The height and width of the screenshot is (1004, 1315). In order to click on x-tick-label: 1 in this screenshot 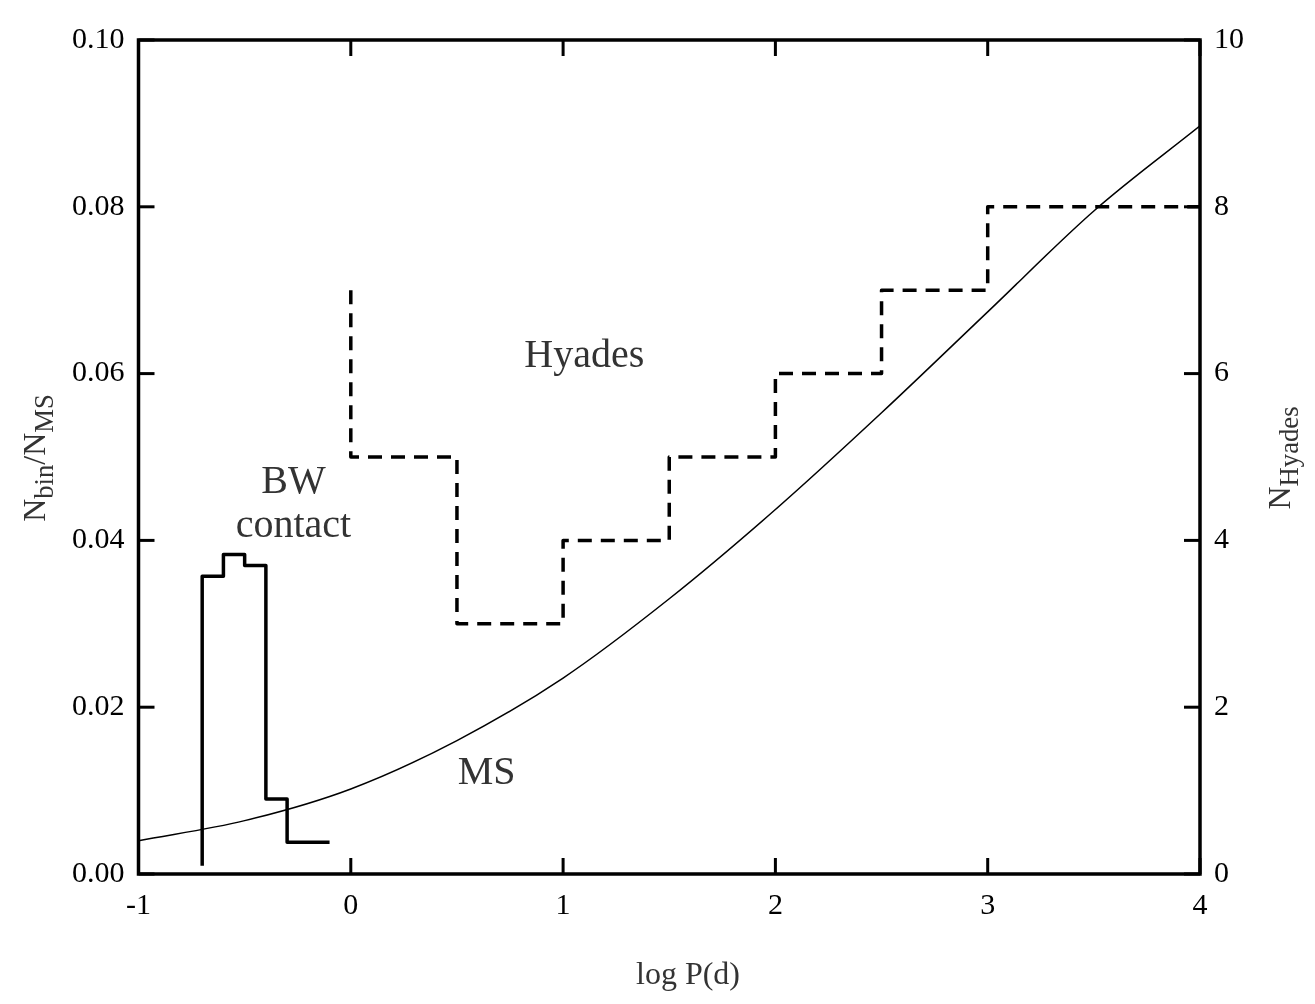, I will do `click(563, 903)`.